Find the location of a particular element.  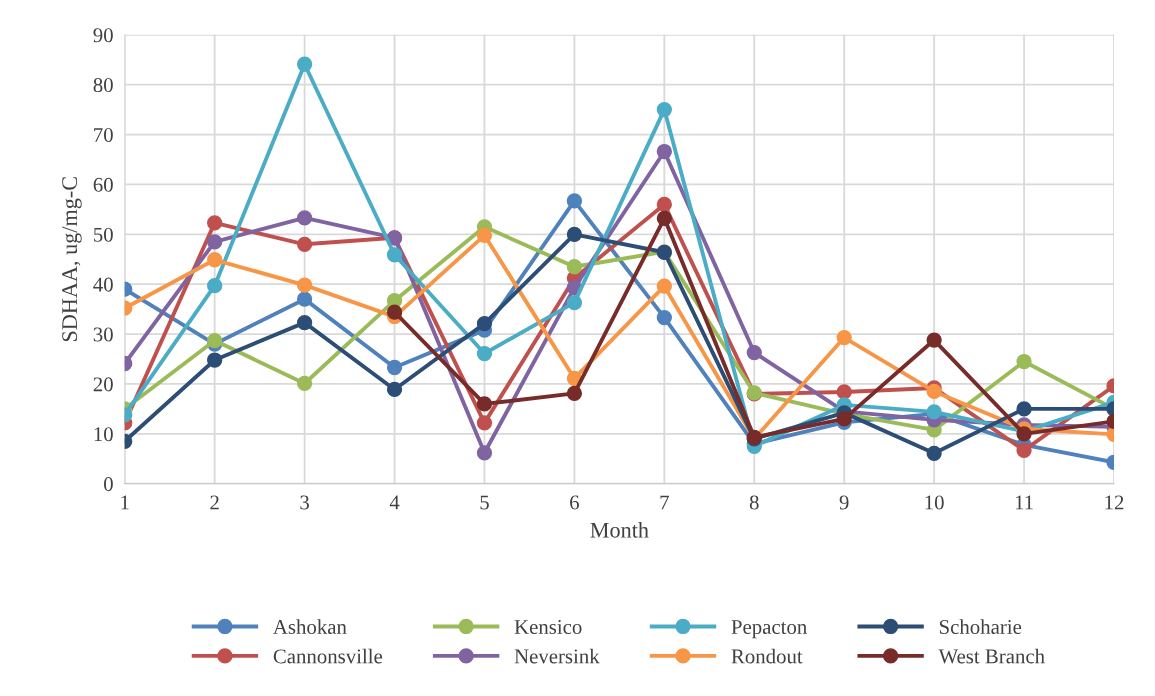

legend-label: West Branch is located at coordinates (991, 656).